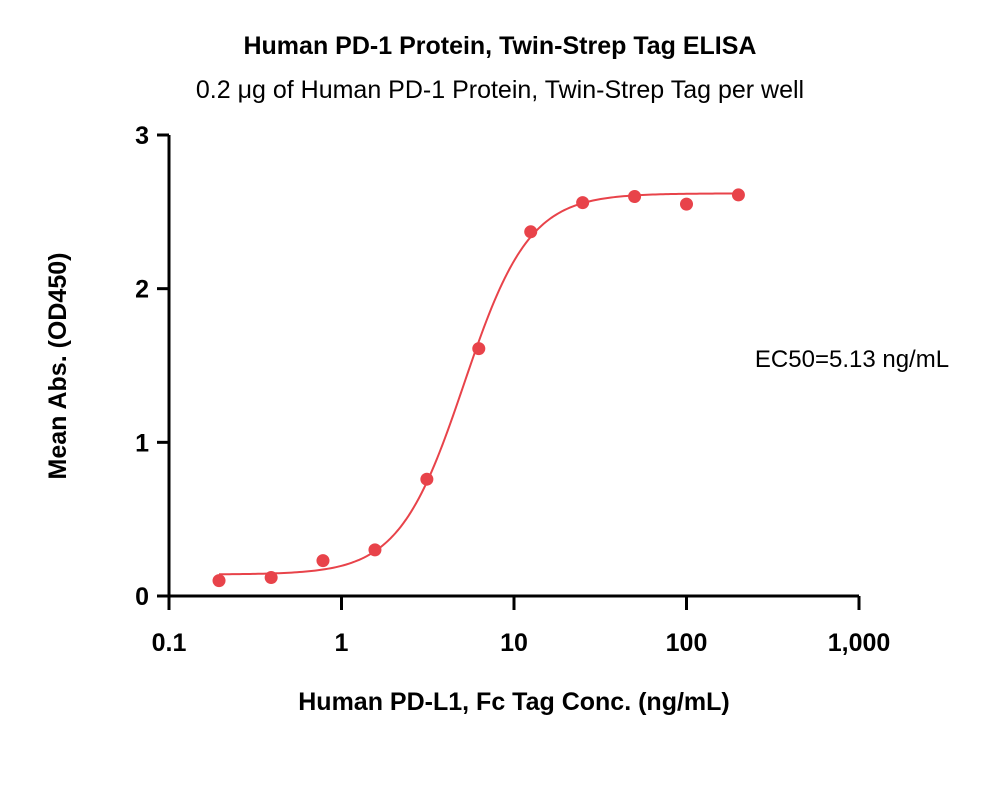 This screenshot has width=1000, height=791. What do you see at coordinates (500, 46) in the screenshot?
I see `chart-title: Human PD-1 Protein, Twin-Strep Tag ELISA` at bounding box center [500, 46].